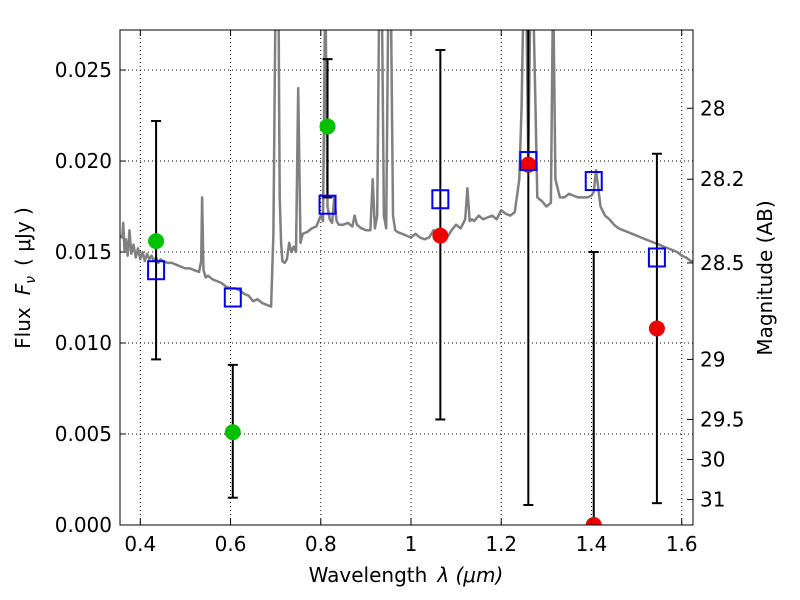 This screenshot has width=800, height=600. Describe the element at coordinates (23, 289) in the screenshot. I see `y-axis-math: F` at that location.